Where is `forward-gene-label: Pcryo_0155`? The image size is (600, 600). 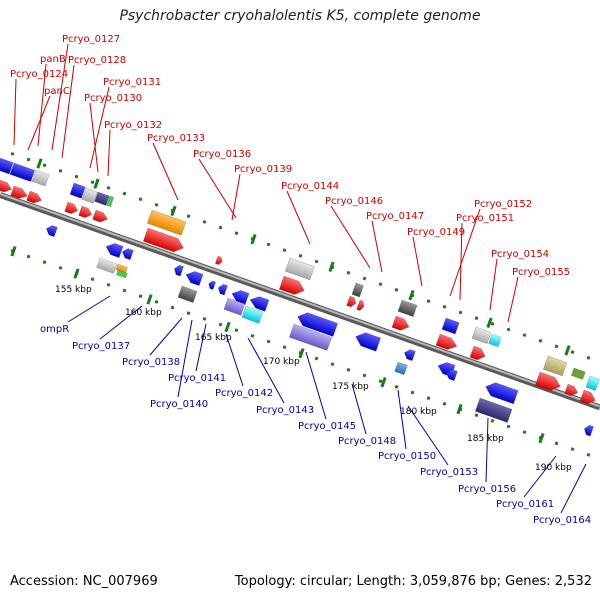
forward-gene-label: Pcryo_0155 is located at coordinates (541, 272).